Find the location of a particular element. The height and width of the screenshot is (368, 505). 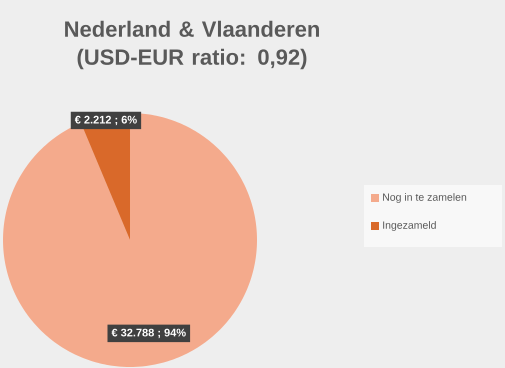

legend-label: Ingezameld is located at coordinates (409, 226).